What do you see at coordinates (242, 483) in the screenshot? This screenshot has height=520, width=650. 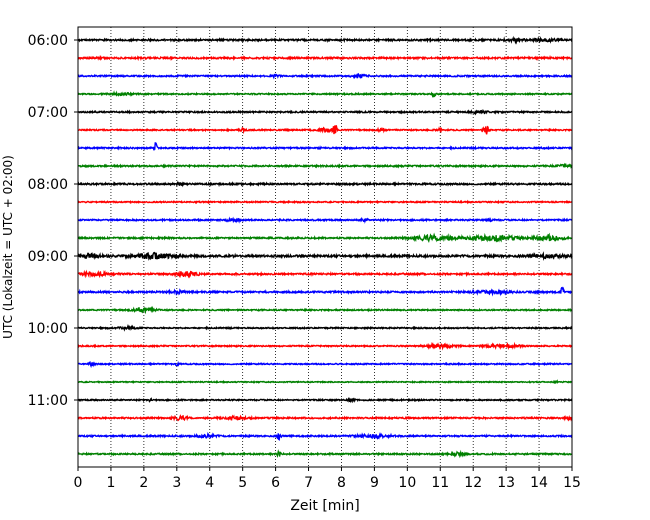 I see `x-tick-label: 5` at bounding box center [242, 483].